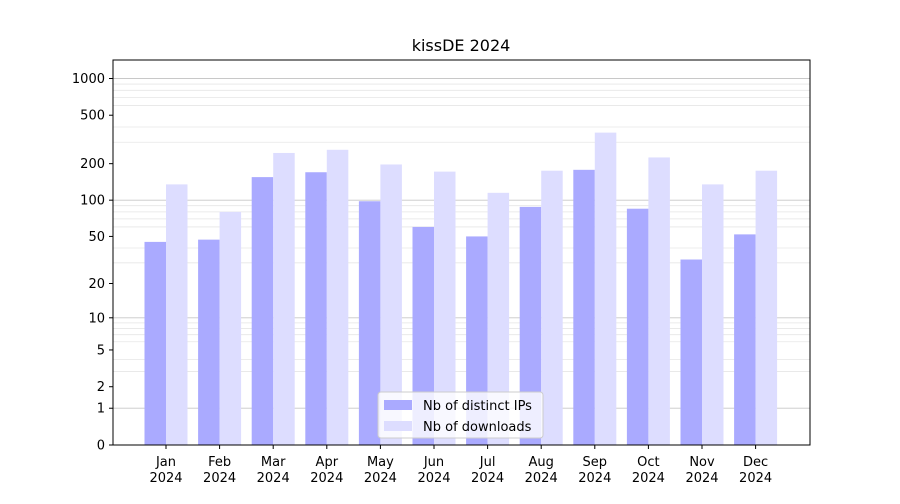 This screenshot has width=900, height=504. I want to click on x-tick-label: Dec 2024, so click(755, 470).